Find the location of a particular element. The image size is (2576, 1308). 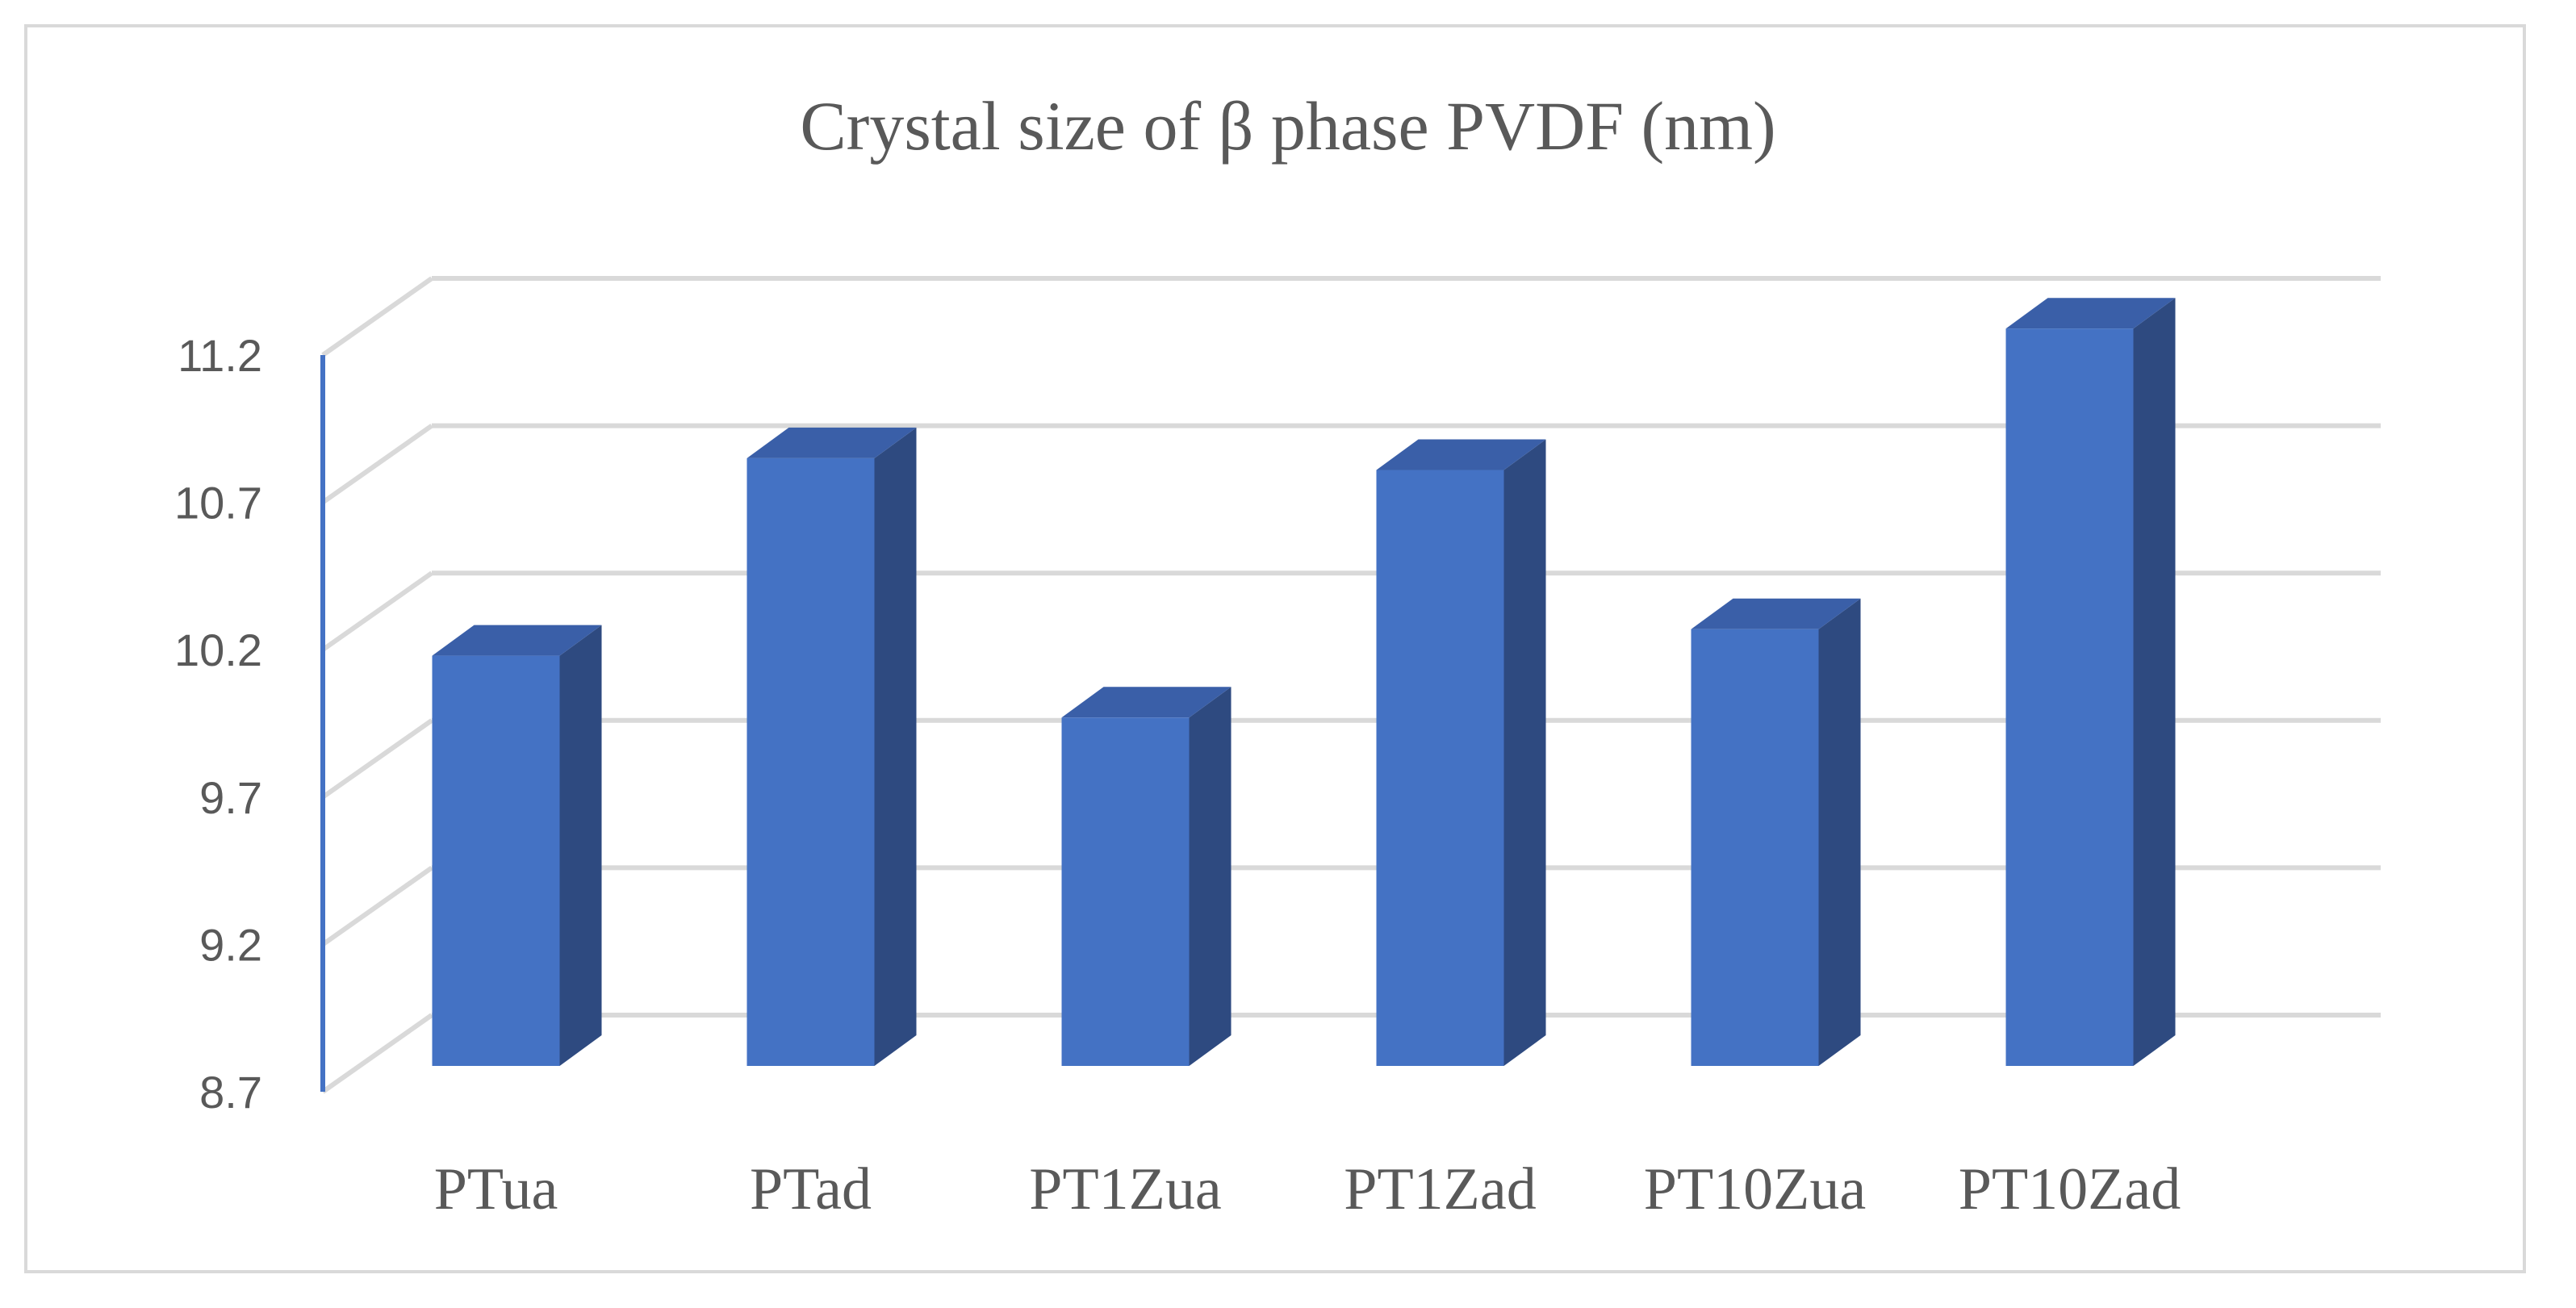

chart-title: Crystal size of β phase PVDF (nm) is located at coordinates (1287, 126).